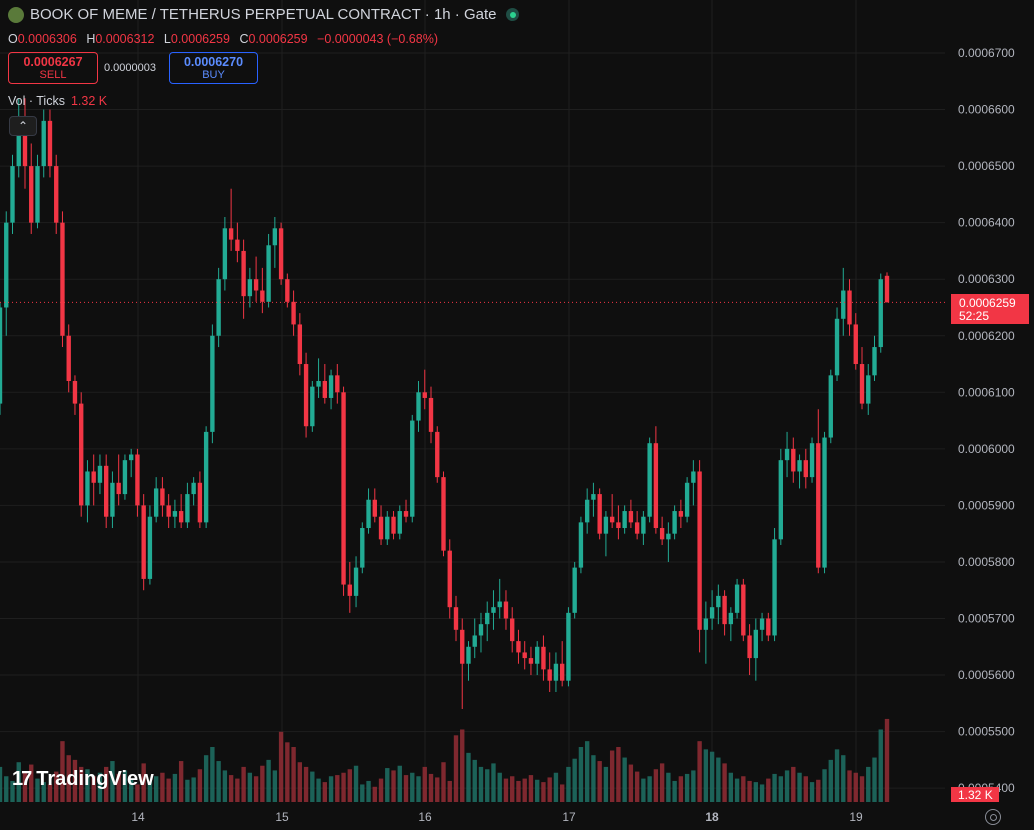 This screenshot has height=830, width=1034. What do you see at coordinates (986, 619) in the screenshot?
I see `price-tick-label: 0.0005700` at bounding box center [986, 619].